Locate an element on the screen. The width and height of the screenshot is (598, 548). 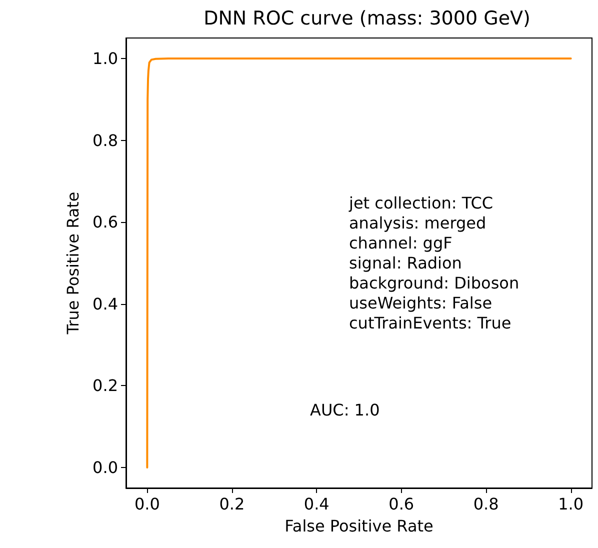
x-tick-label: 0.8 is located at coordinates (486, 504).